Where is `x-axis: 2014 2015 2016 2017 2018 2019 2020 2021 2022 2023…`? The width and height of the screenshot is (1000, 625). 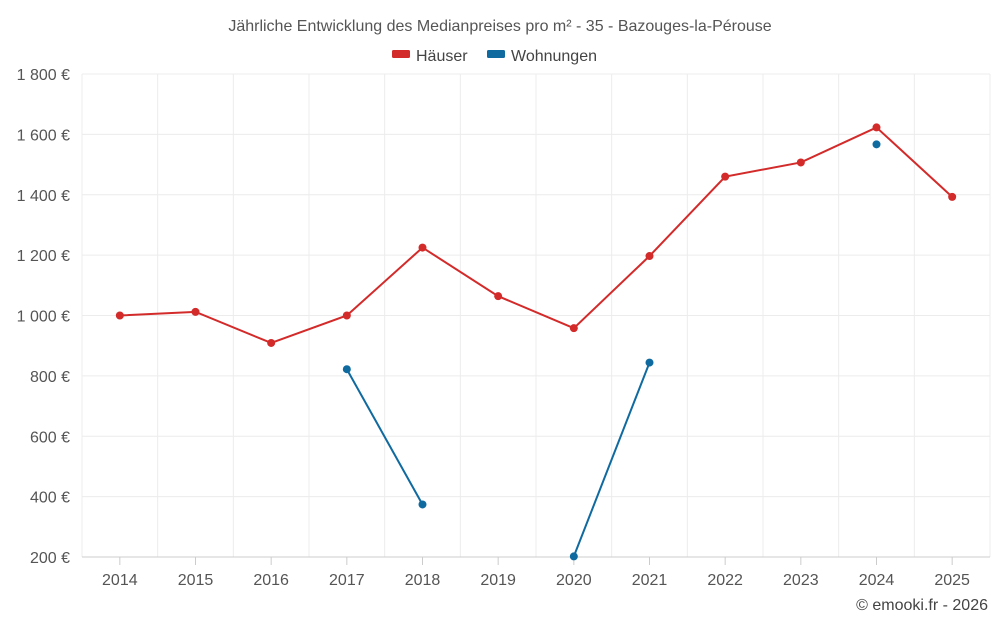 x-axis: 2014 2015 2016 2017 2018 2019 2020 2021 2022 2023… is located at coordinates (536, 572).